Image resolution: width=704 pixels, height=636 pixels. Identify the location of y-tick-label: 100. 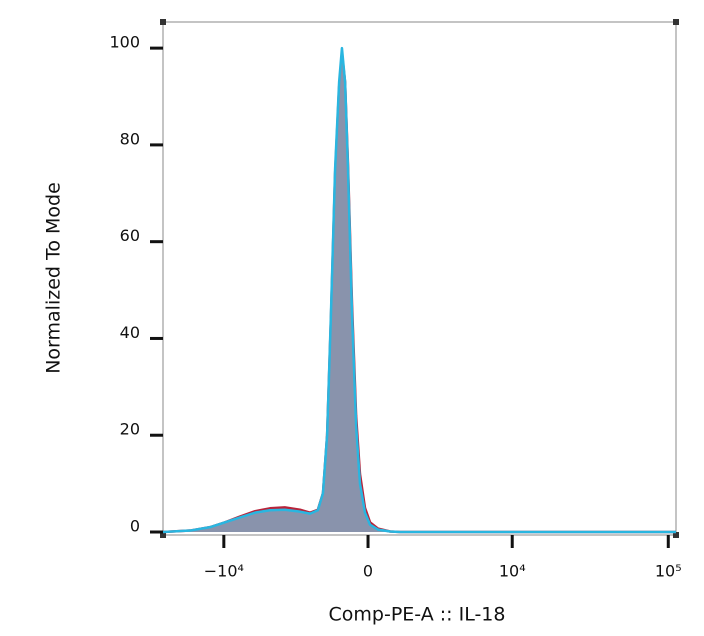
(124, 42).